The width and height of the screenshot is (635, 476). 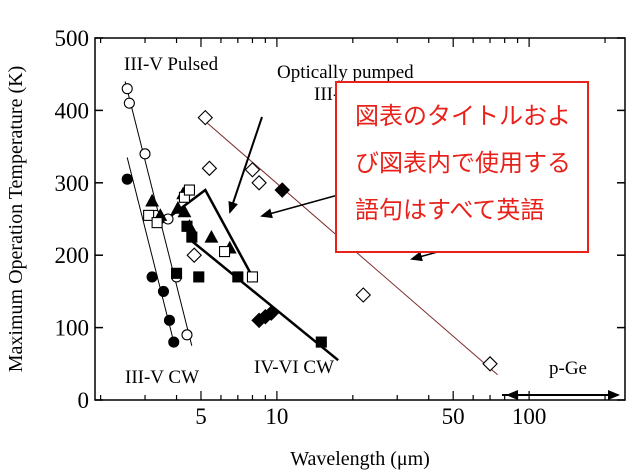 What do you see at coordinates (294, 367) in the screenshot?
I see `label-iv-vi-cw: IV-VI CW` at bounding box center [294, 367].